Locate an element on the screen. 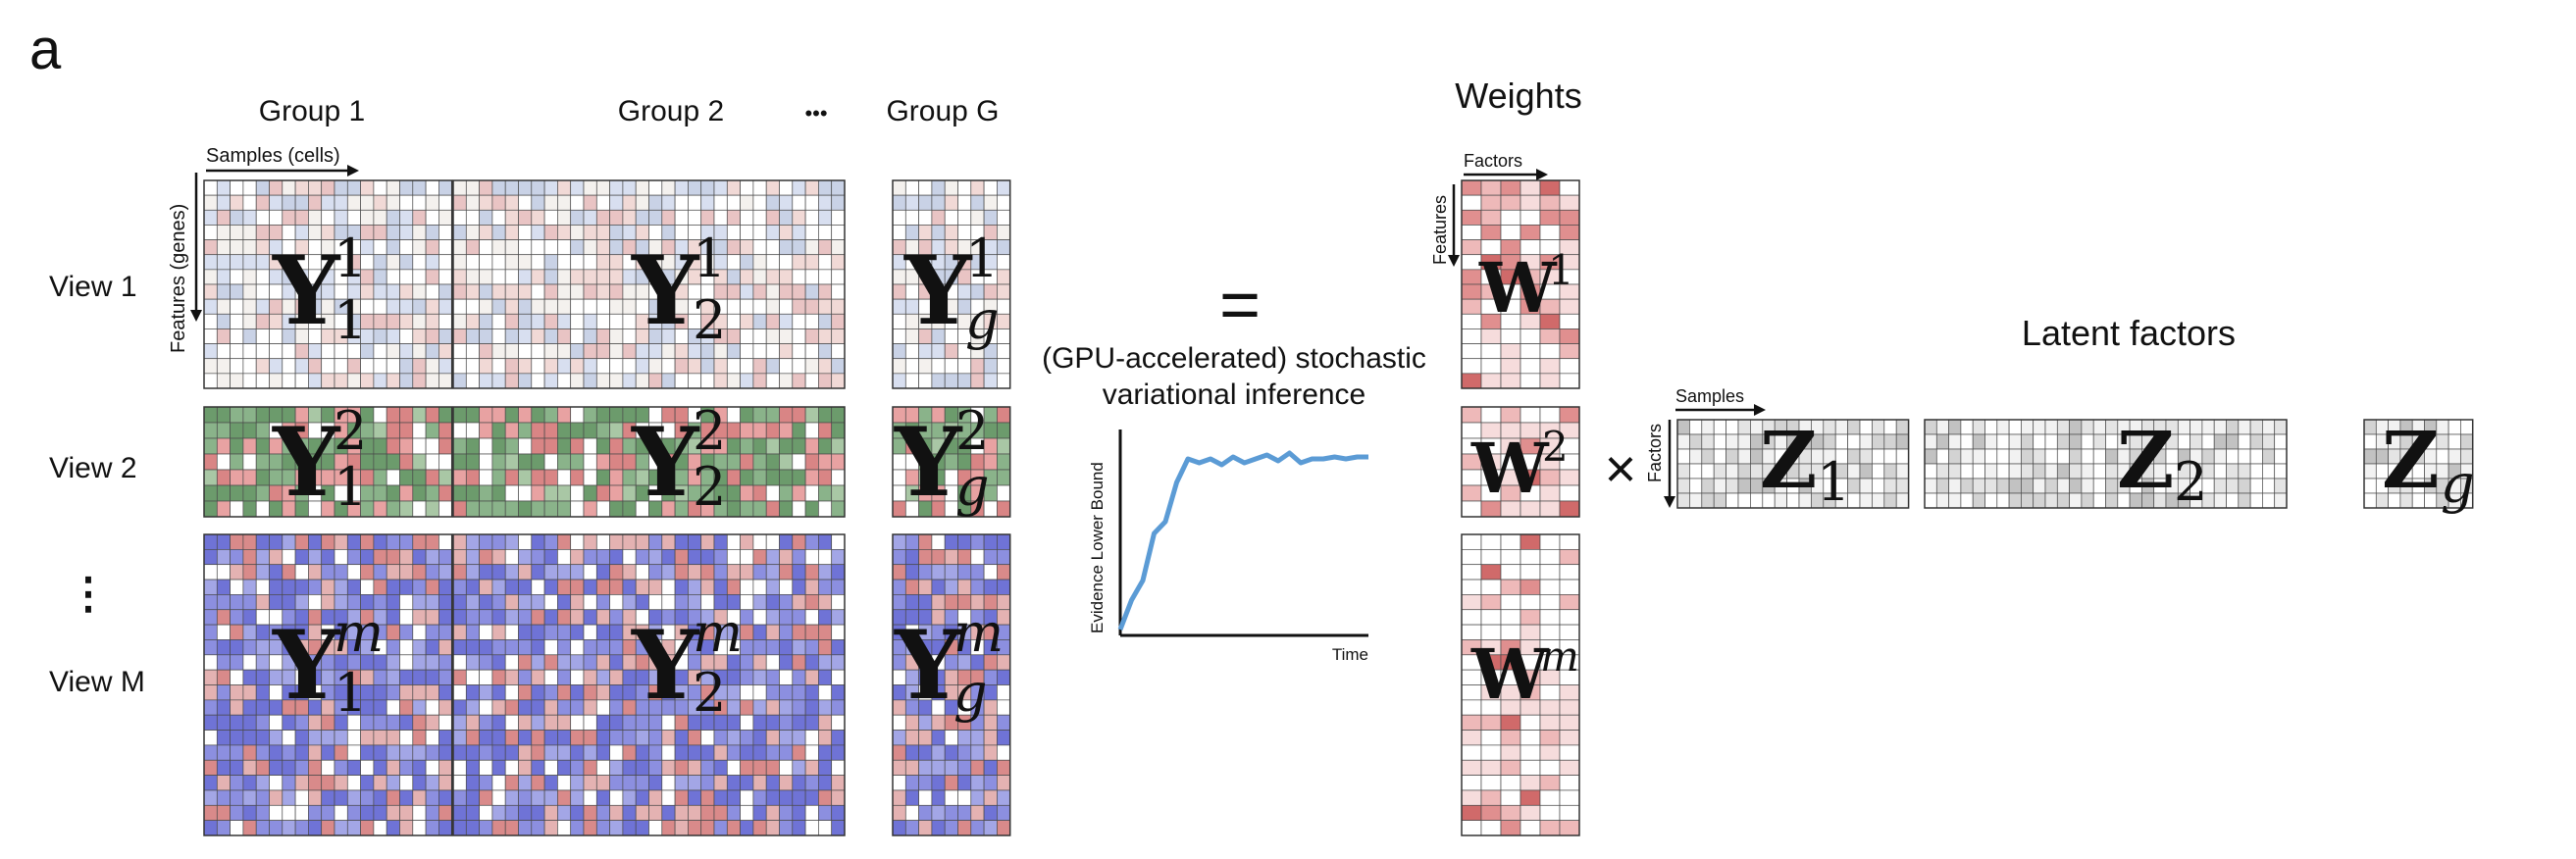 The height and width of the screenshot is (859, 2576). elbo-series-line is located at coordinates (1242, 540).